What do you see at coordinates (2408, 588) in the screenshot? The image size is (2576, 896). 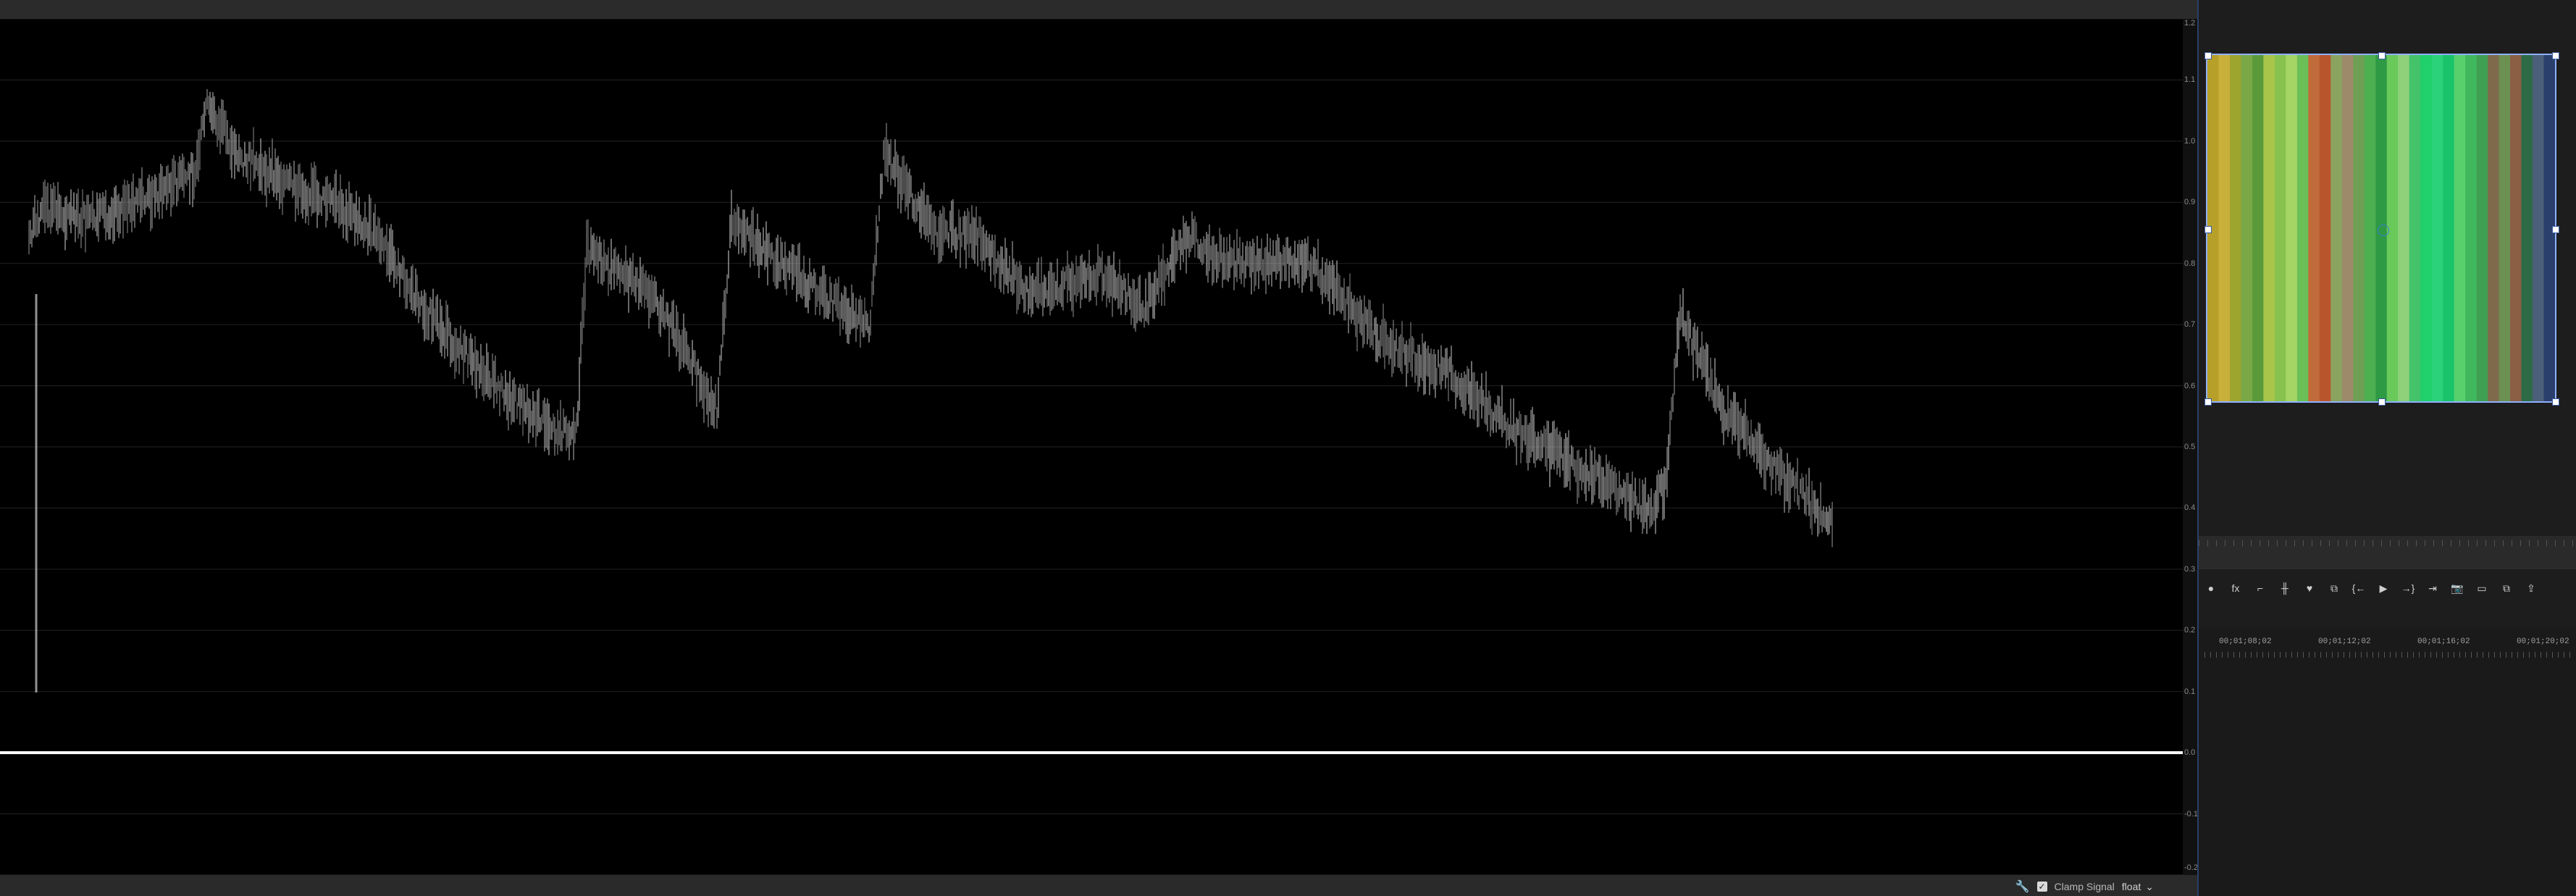 I see `step-forward-icon: →}` at bounding box center [2408, 588].